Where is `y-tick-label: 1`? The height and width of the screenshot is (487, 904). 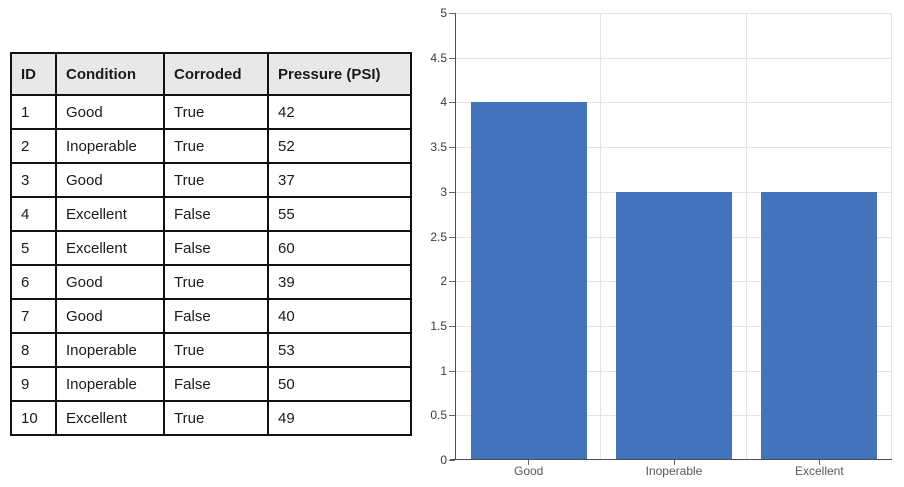 y-tick-label: 1 is located at coordinates (443, 370).